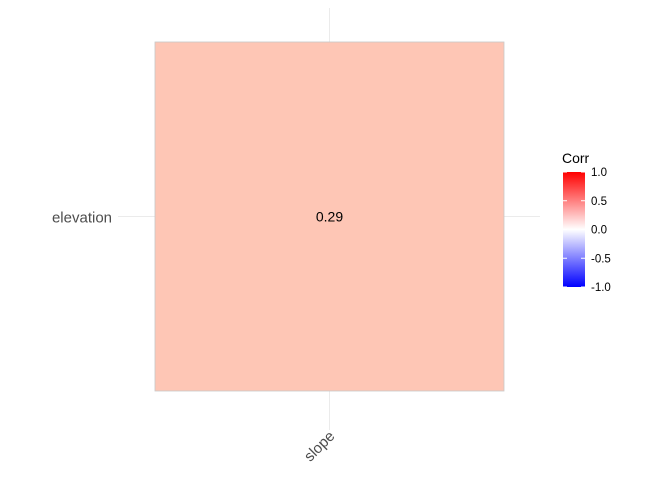 The width and height of the screenshot is (672, 485). I want to click on y-tick-label: elevation, so click(82, 218).